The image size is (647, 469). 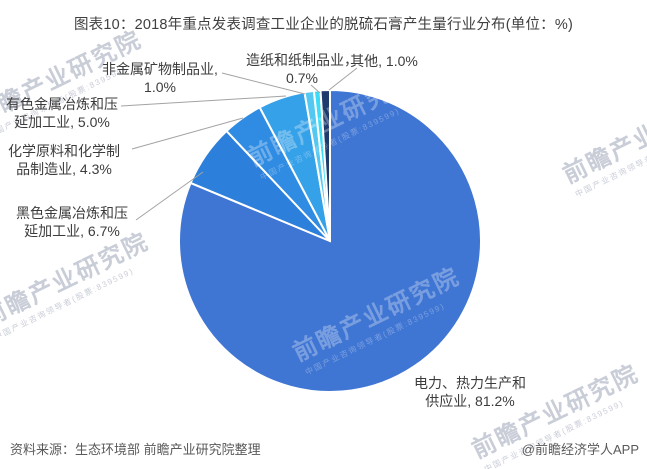 I want to click on pie-label-nonmetal: 非金属矿物制品业, 1.0%, so click(x=160, y=78).